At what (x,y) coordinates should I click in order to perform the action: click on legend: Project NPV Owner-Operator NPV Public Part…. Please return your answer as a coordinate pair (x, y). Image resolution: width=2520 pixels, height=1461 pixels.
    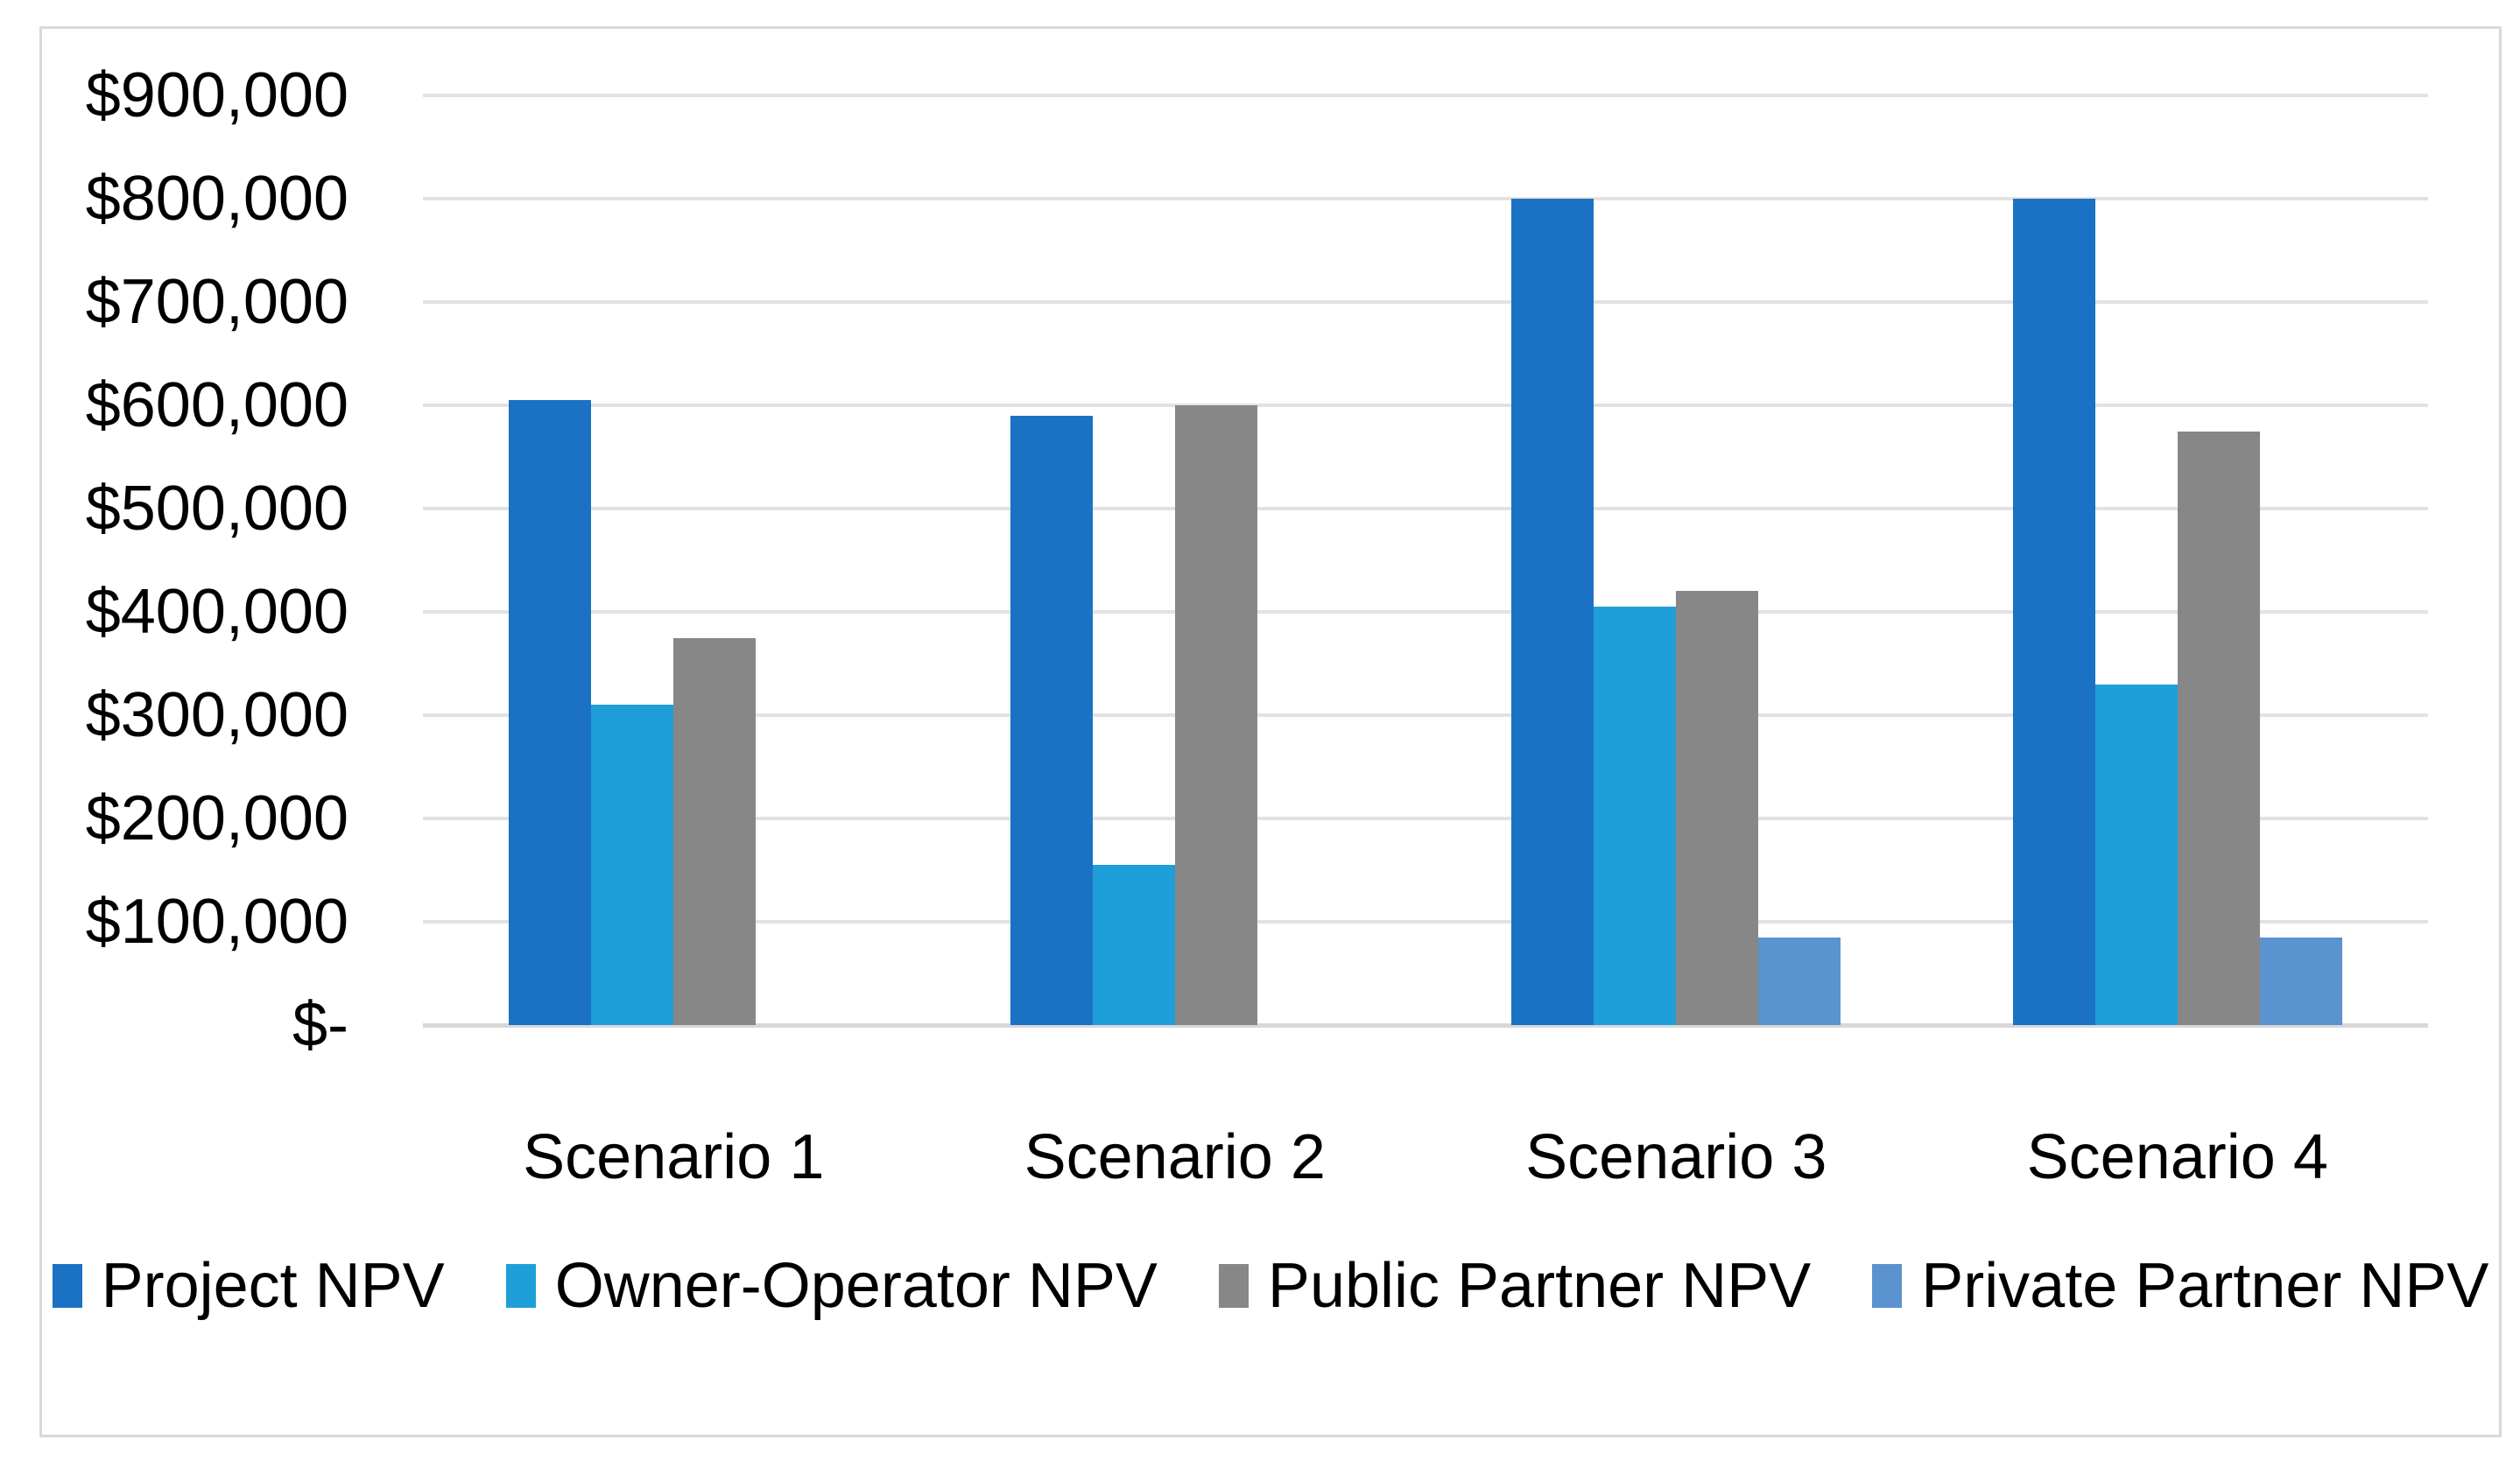
    Looking at the image, I should click on (1270, 1286).